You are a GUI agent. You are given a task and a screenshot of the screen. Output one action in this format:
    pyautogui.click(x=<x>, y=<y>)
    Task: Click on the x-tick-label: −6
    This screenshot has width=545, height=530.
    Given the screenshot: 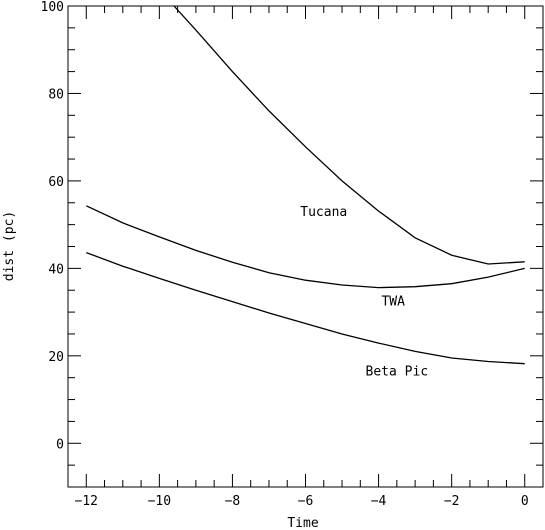 What is the action you would take?
    pyautogui.click(x=306, y=501)
    